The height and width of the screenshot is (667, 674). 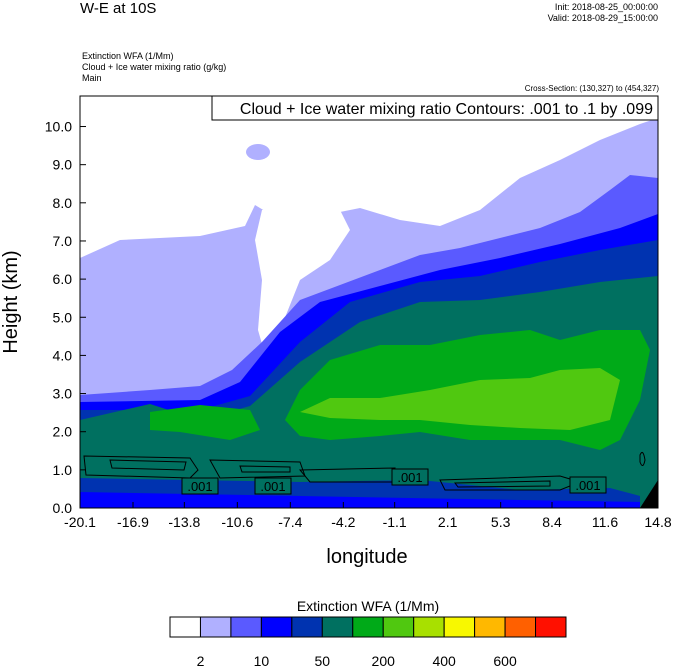 I want to click on y-tick-label: 8.0, so click(x=63, y=203).